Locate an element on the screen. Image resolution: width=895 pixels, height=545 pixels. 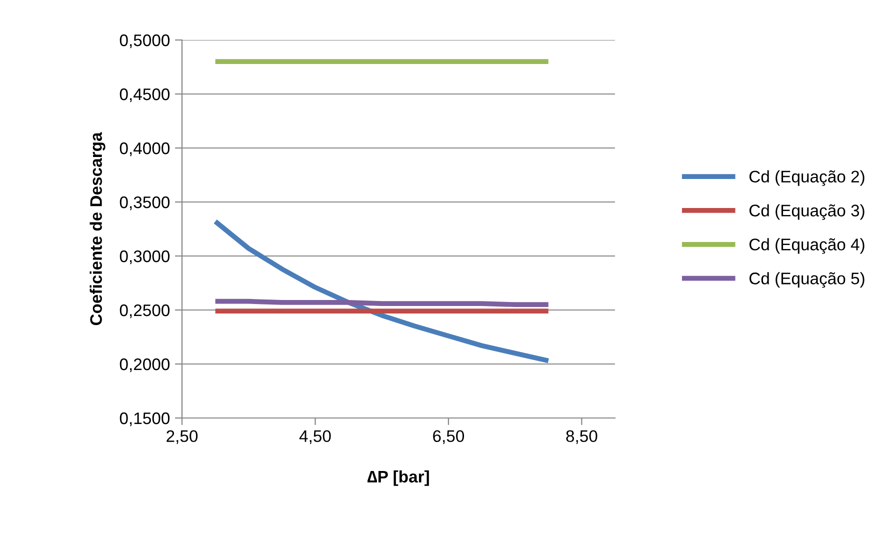
y-tick-label: 0,2500 is located at coordinates (145, 311).